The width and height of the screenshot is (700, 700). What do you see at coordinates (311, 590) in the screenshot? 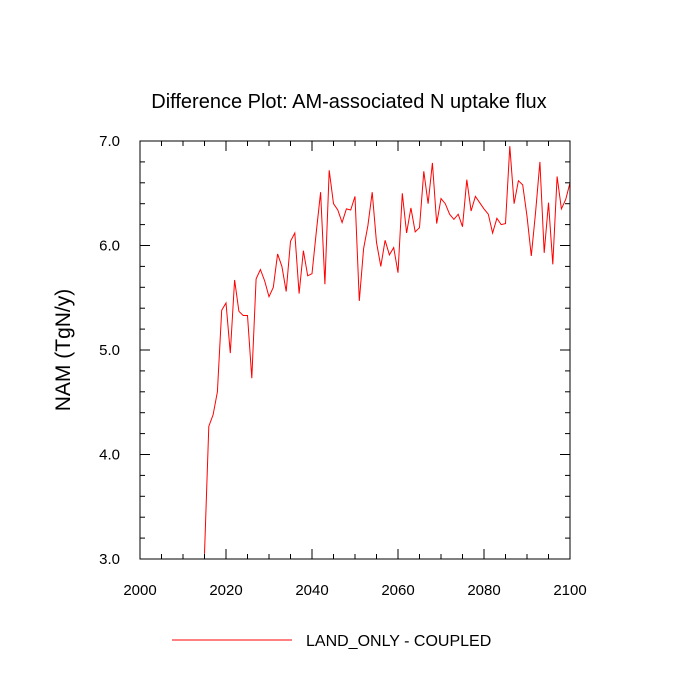
I see `x-tick-label: 2040` at bounding box center [311, 590].